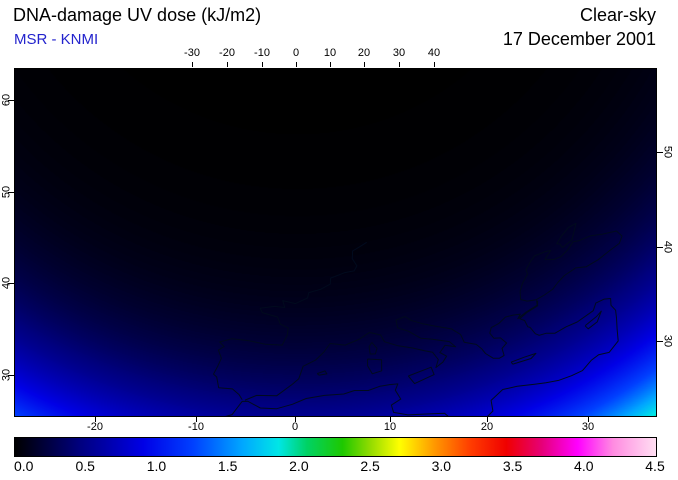 Image resolution: width=678 pixels, height=480 pixels. Describe the element at coordinates (156, 466) in the screenshot. I see `colorbar-tick-label: 1.0` at that location.